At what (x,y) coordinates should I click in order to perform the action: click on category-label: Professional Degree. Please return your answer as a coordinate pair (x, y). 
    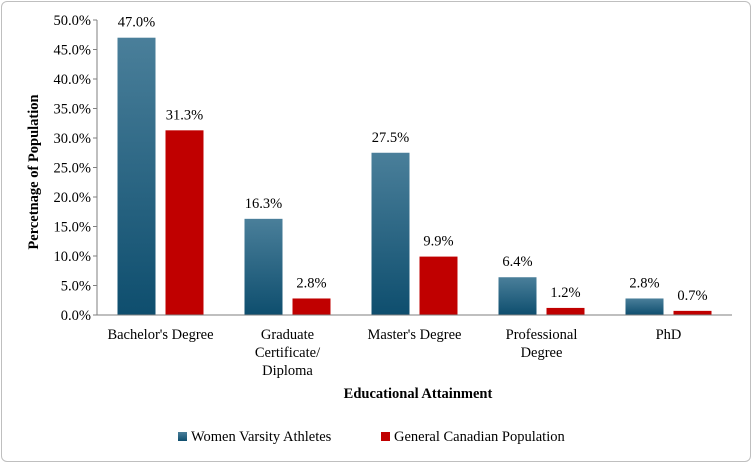
    Looking at the image, I should click on (542, 344).